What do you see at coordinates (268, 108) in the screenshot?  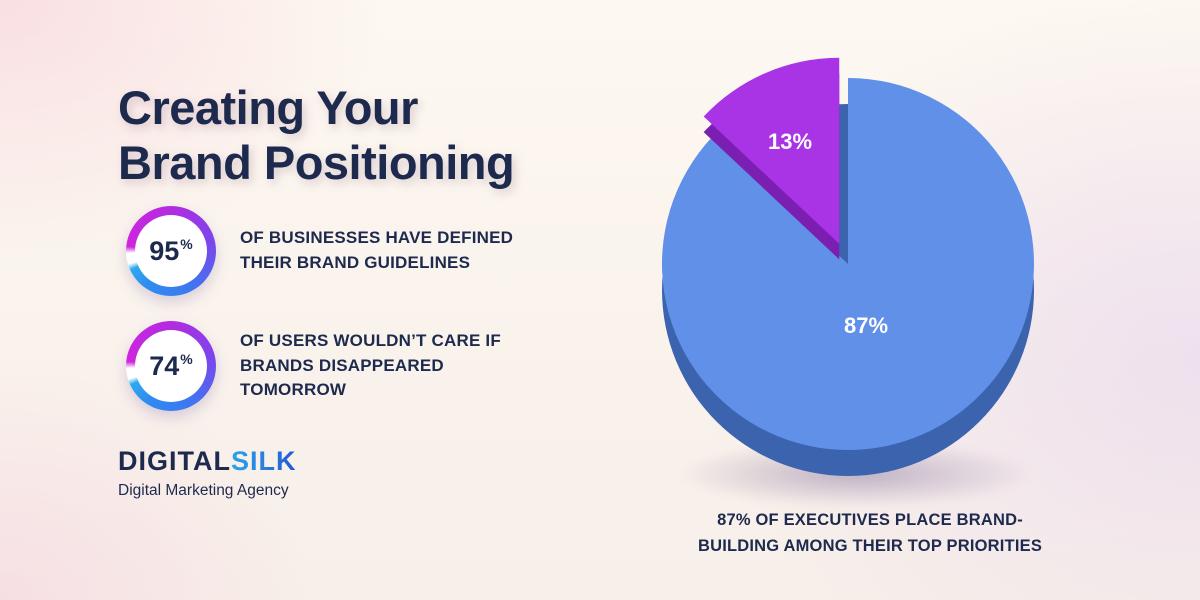 I see `title-line-1: Creating Your` at bounding box center [268, 108].